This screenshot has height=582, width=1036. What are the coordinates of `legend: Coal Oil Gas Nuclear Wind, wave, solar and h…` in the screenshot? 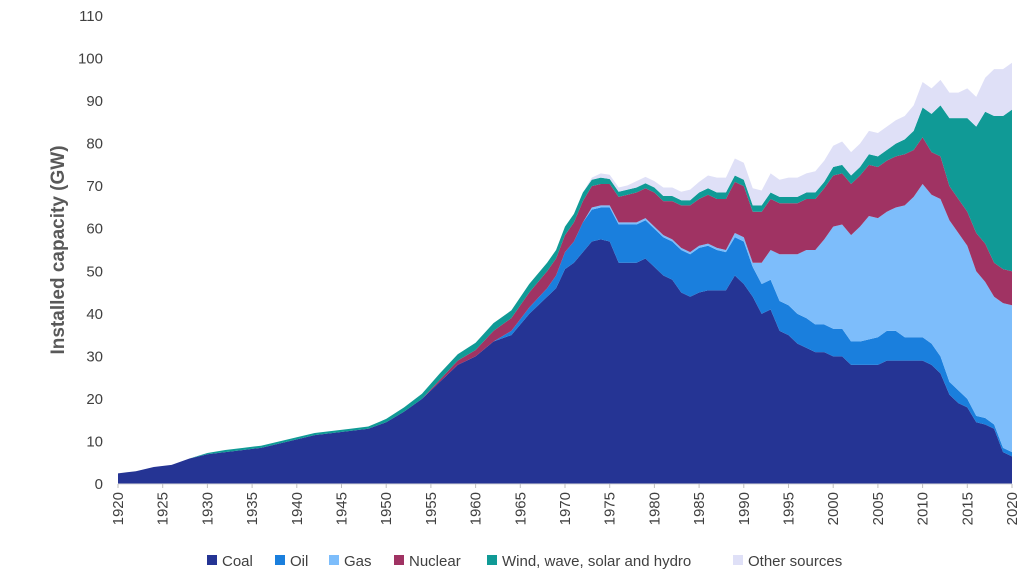 It's located at (524, 561).